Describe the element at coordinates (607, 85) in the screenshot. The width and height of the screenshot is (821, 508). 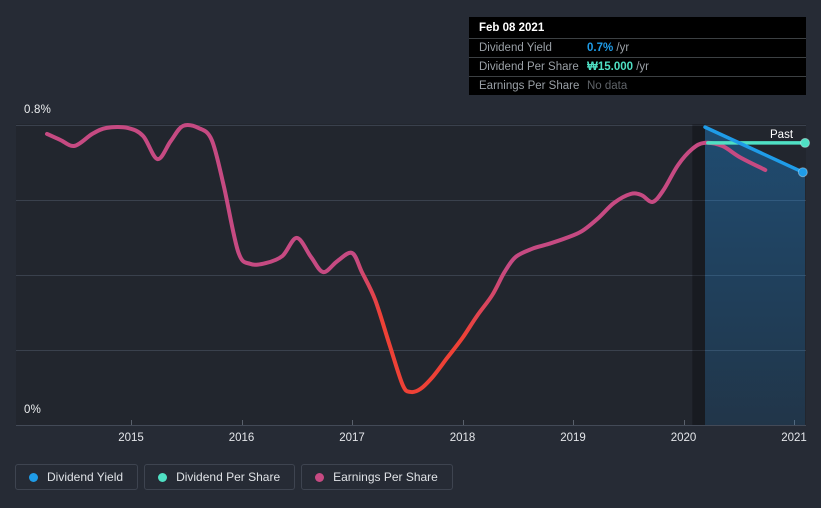
I see `tooltip-value: No data` at that location.